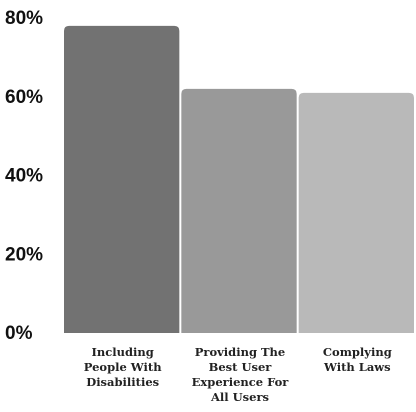  Describe the element at coordinates (122, 382) in the screenshot. I see `x-tick-label-line: Disabilities` at that location.